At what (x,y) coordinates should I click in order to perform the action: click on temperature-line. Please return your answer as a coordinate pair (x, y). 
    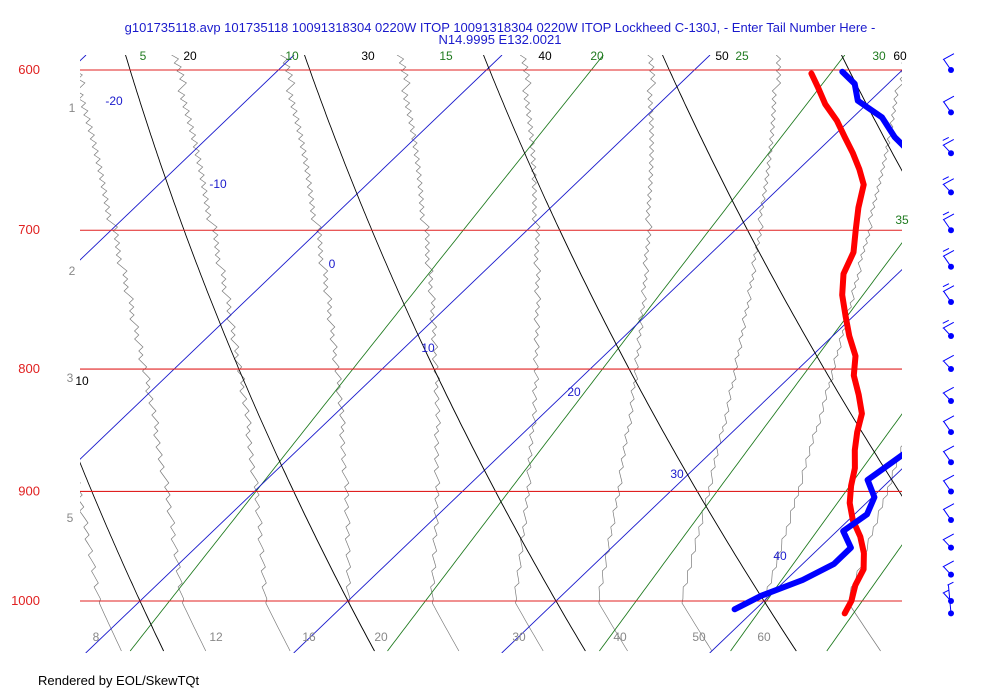
    Looking at the image, I should click on (837, 343).